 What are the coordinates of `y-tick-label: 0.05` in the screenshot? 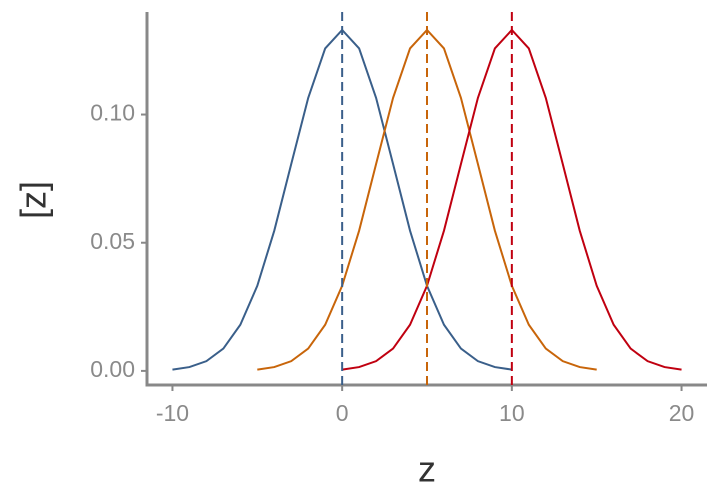 It's located at (112, 241).